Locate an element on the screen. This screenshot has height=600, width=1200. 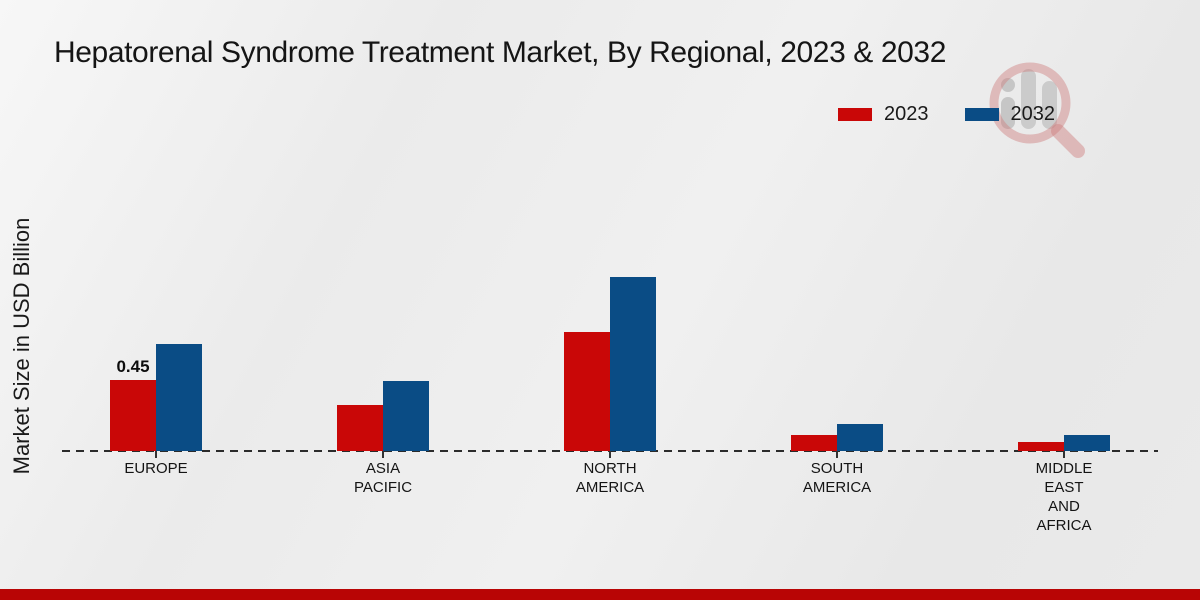
legend-swatch-2023 is located at coordinates (855, 114).